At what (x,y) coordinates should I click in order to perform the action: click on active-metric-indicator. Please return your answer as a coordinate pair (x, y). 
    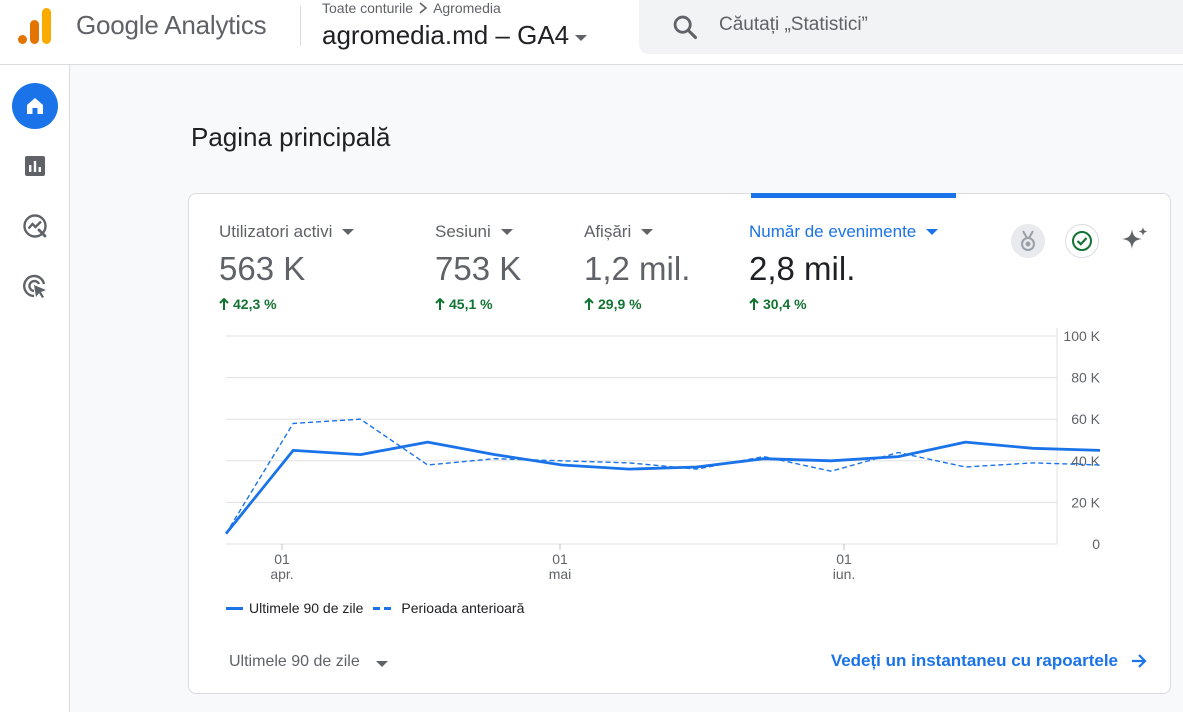
    Looking at the image, I should click on (853, 195).